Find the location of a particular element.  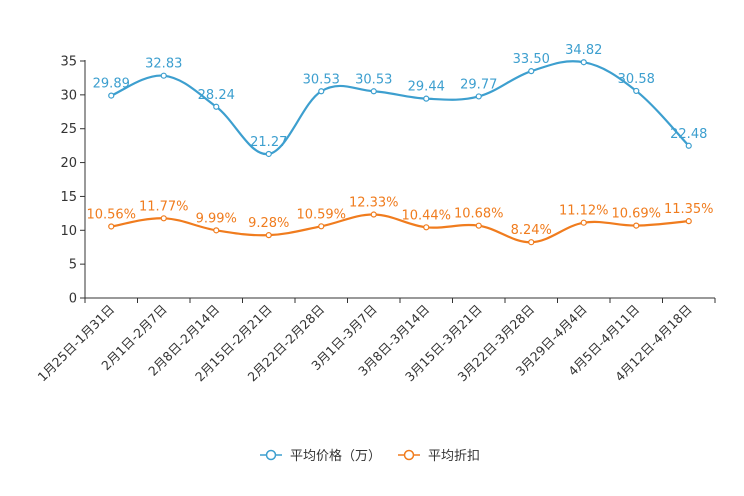

data-label: 29.44 is located at coordinates (426, 87).